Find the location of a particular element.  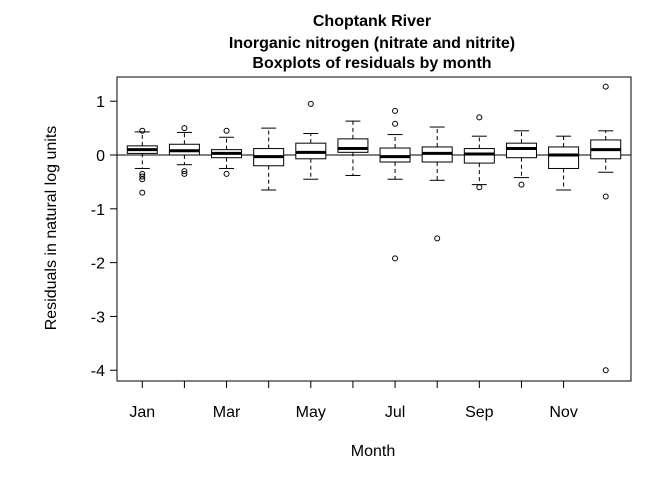

x-tick-label: Jan is located at coordinates (142, 412).